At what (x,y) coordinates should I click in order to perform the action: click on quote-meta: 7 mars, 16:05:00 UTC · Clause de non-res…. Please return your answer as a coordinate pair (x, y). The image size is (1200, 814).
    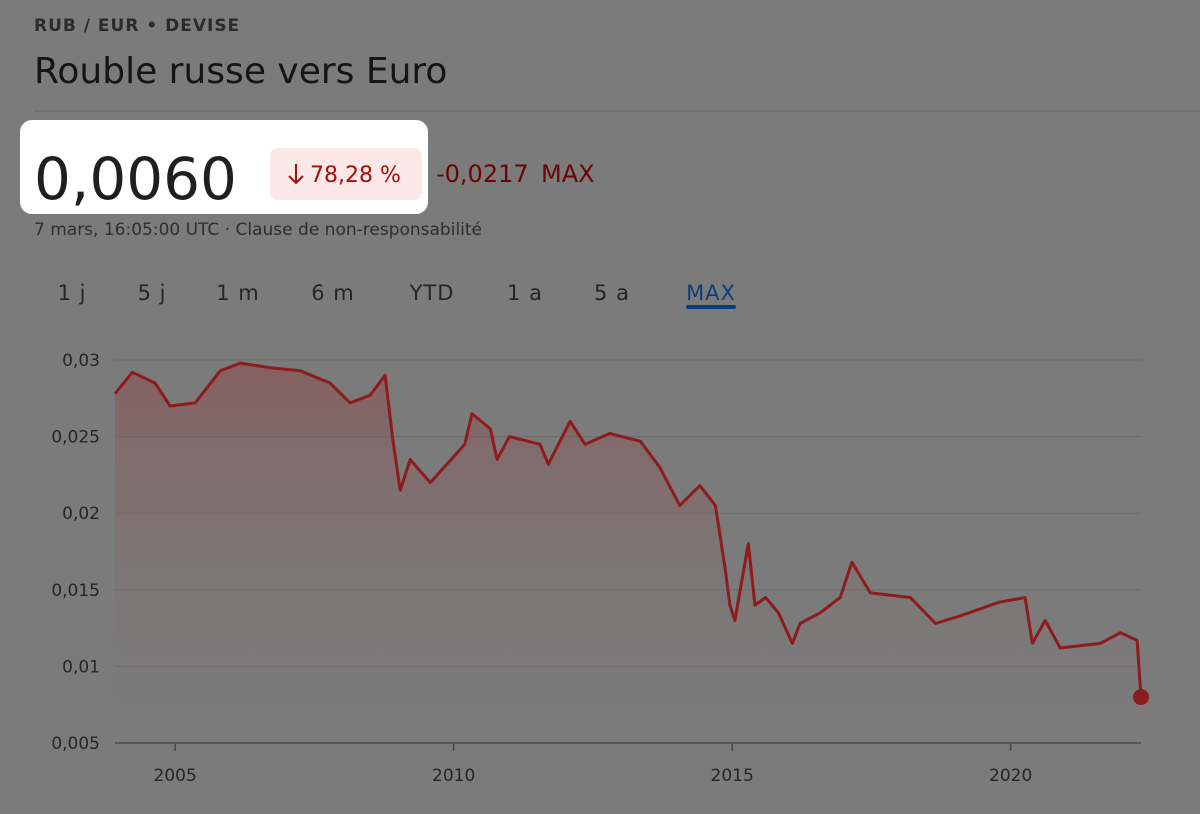
    Looking at the image, I should click on (258, 230).